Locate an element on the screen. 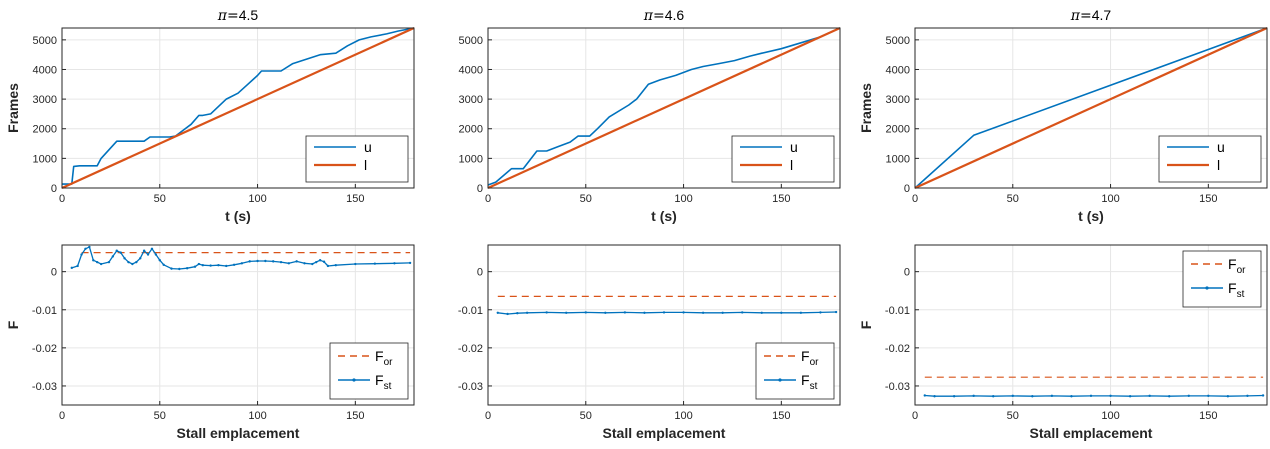 The height and width of the screenshot is (449, 1270). y-tick-label: 5000 is located at coordinates (45, 41).